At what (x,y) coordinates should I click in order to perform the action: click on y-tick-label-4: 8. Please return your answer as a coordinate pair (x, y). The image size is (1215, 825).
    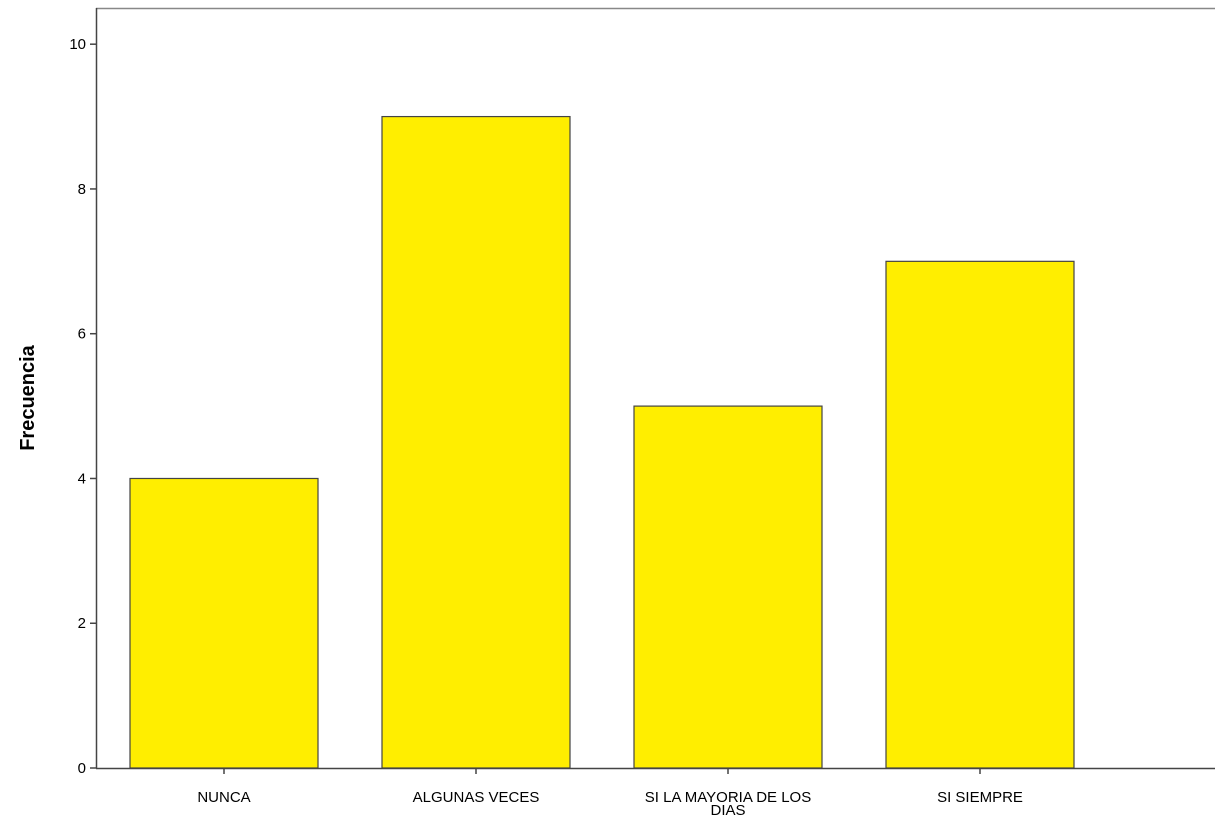
    Looking at the image, I should click on (82, 189).